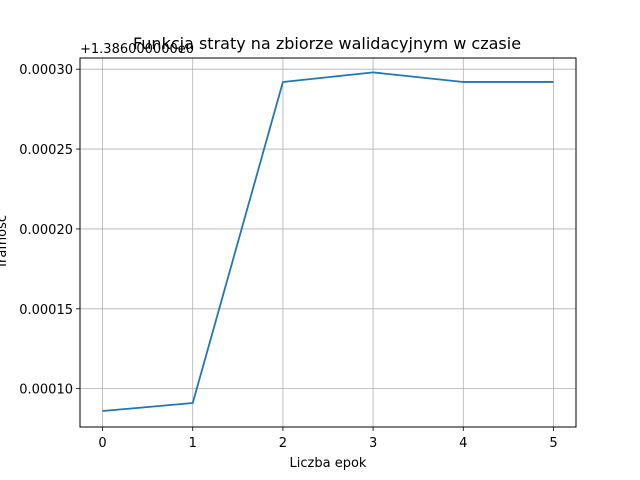 The height and width of the screenshot is (480, 640). What do you see at coordinates (46, 390) in the screenshot?
I see `y-tick-label: 0.00010` at bounding box center [46, 390].